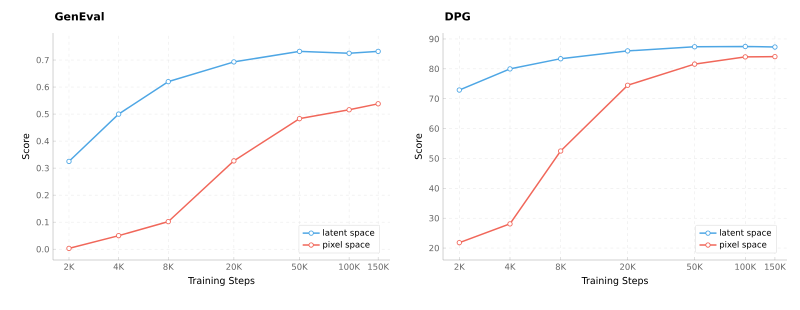 The height and width of the screenshot is (310, 800). I want to click on y-tick-label: 0.6, so click(42, 87).